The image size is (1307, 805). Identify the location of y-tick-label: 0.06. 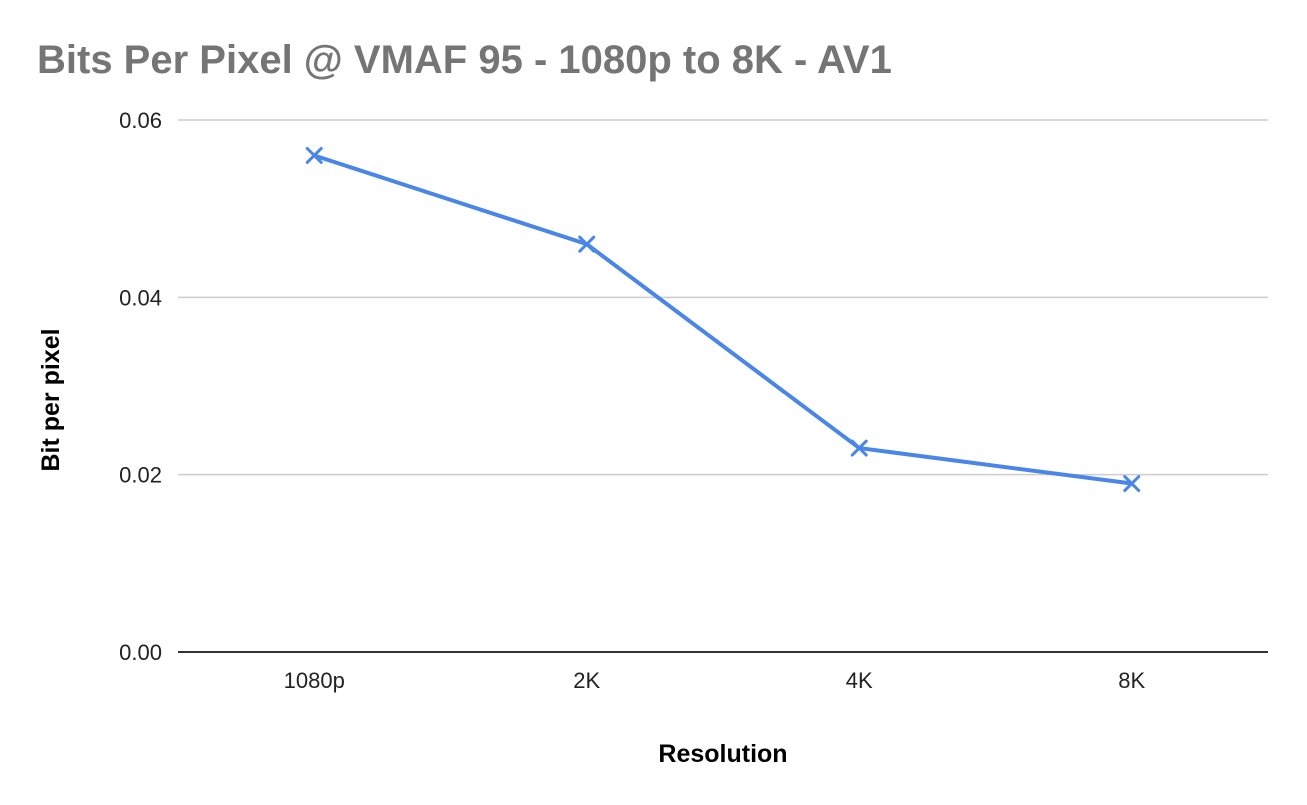
(140, 120).